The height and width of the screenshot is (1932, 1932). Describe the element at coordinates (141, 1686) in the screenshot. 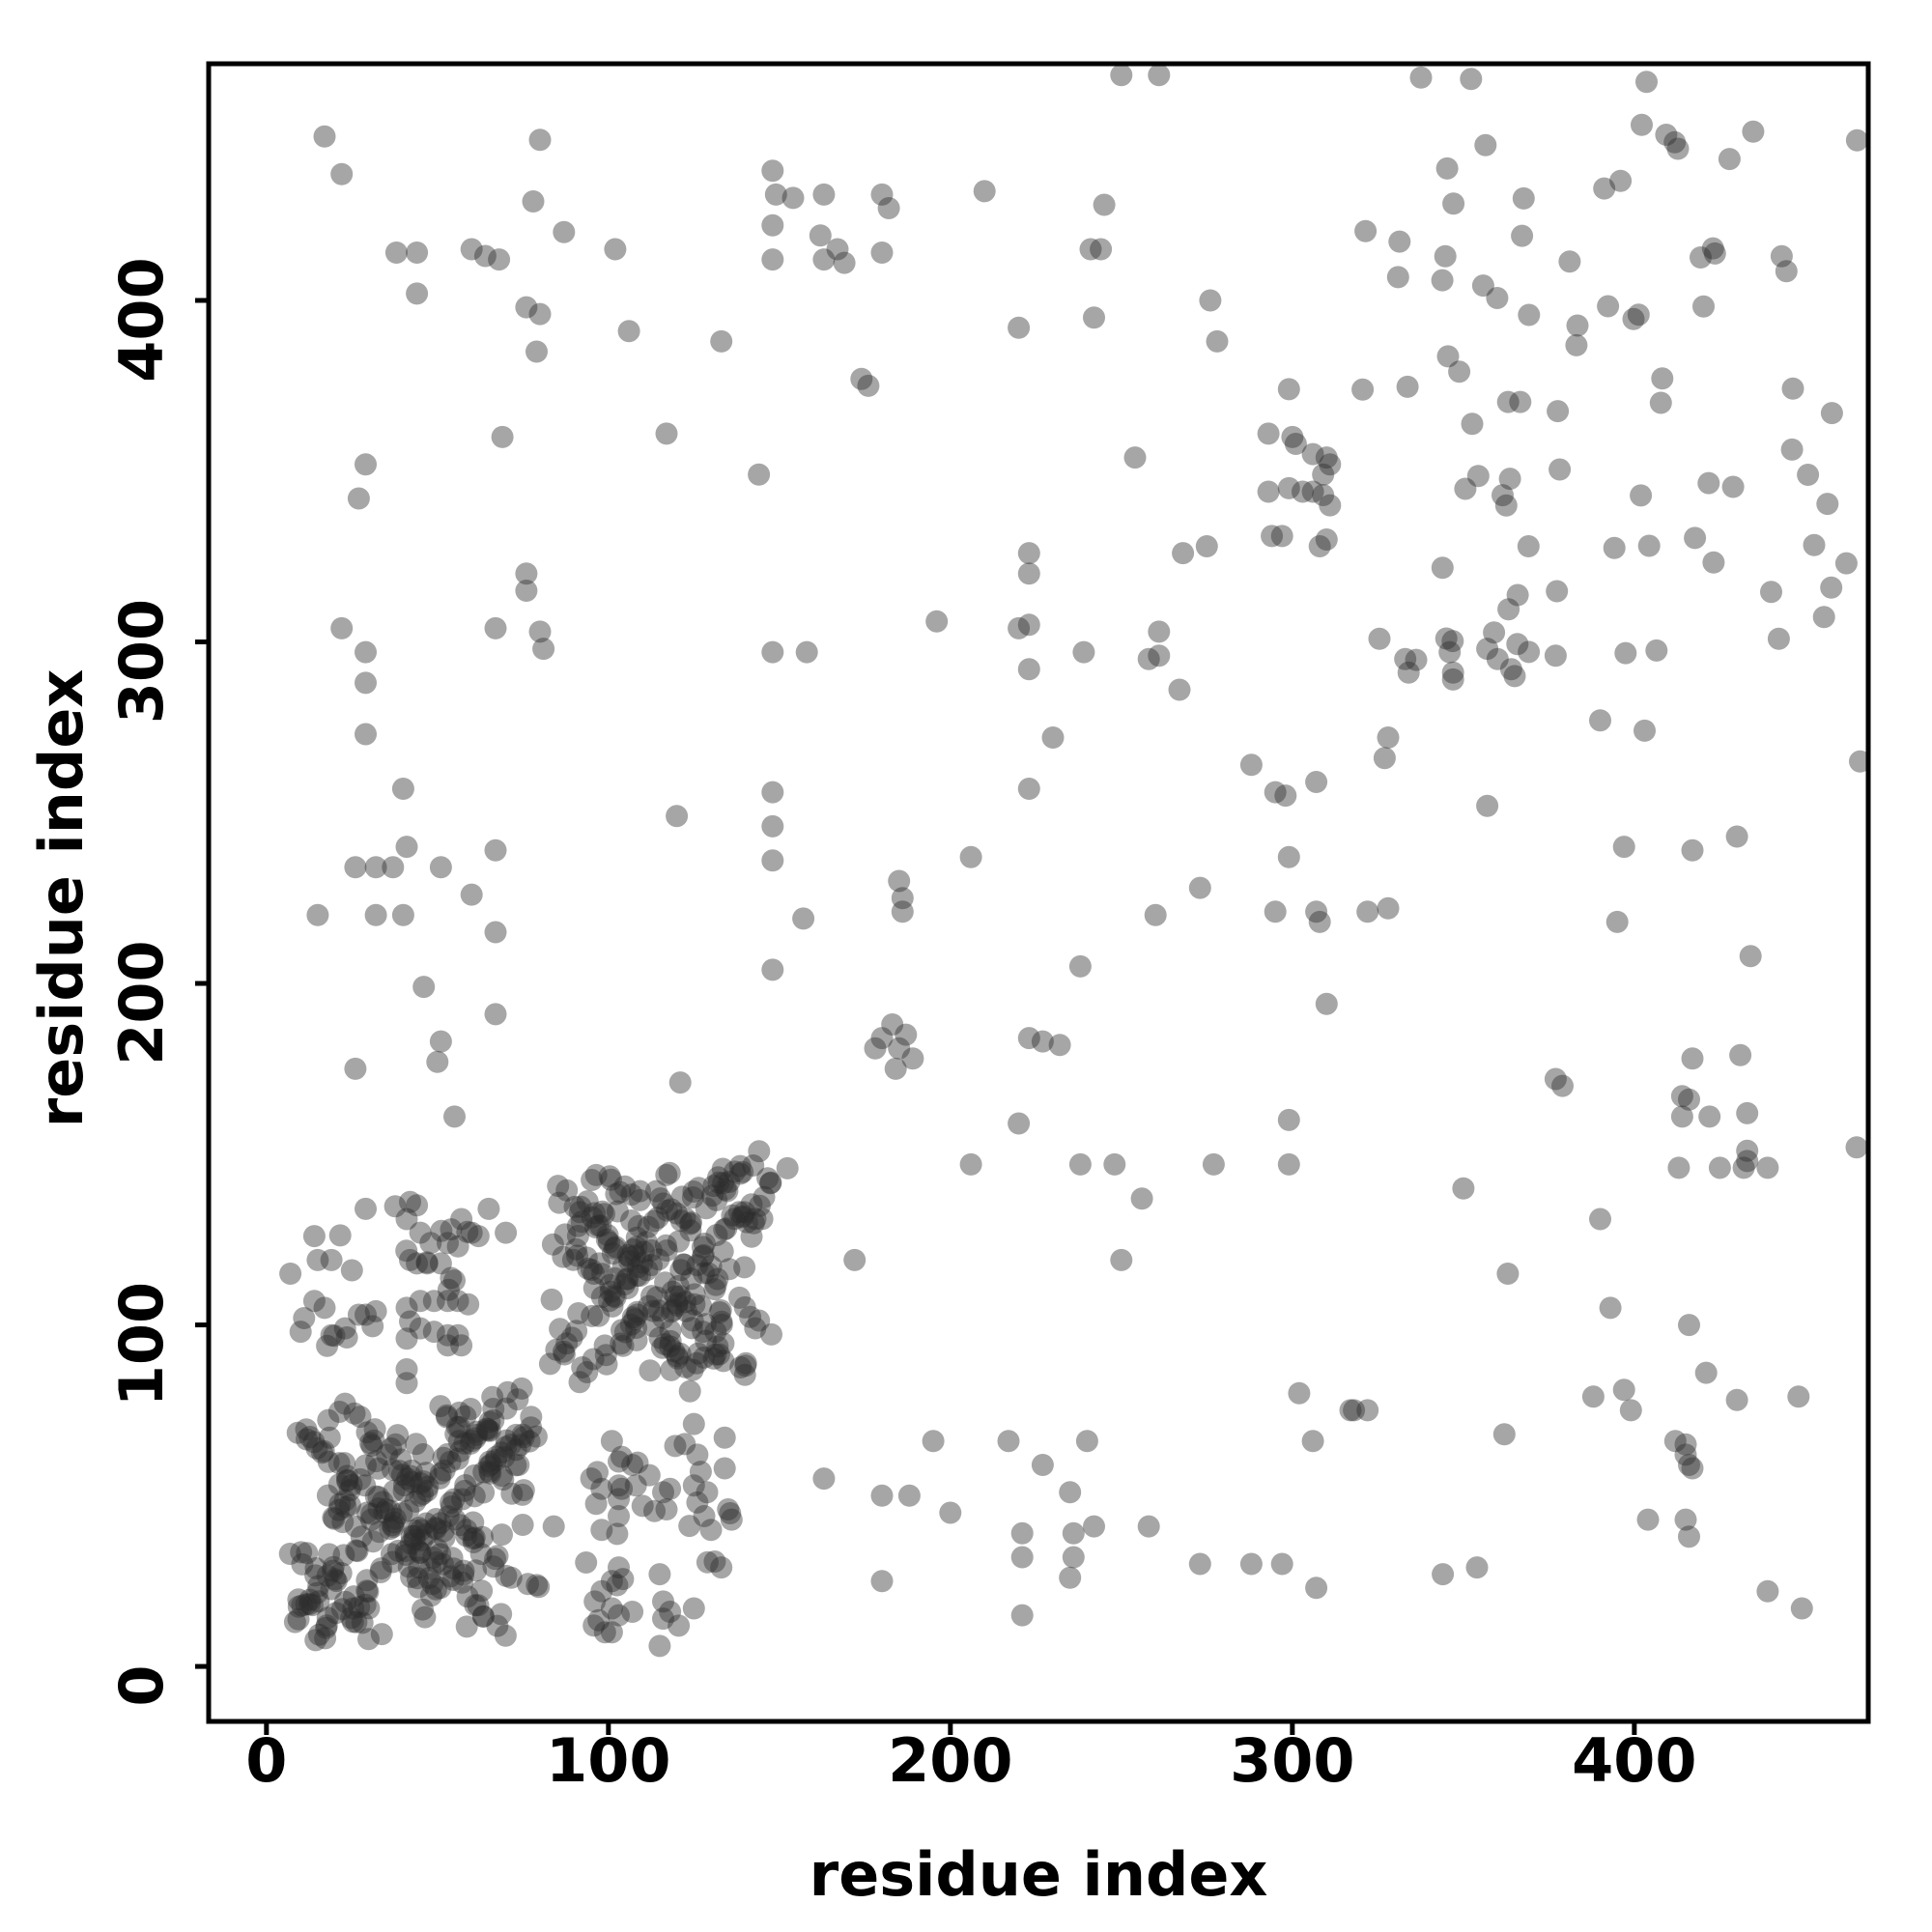

I see `y-tick-label: 0` at that location.